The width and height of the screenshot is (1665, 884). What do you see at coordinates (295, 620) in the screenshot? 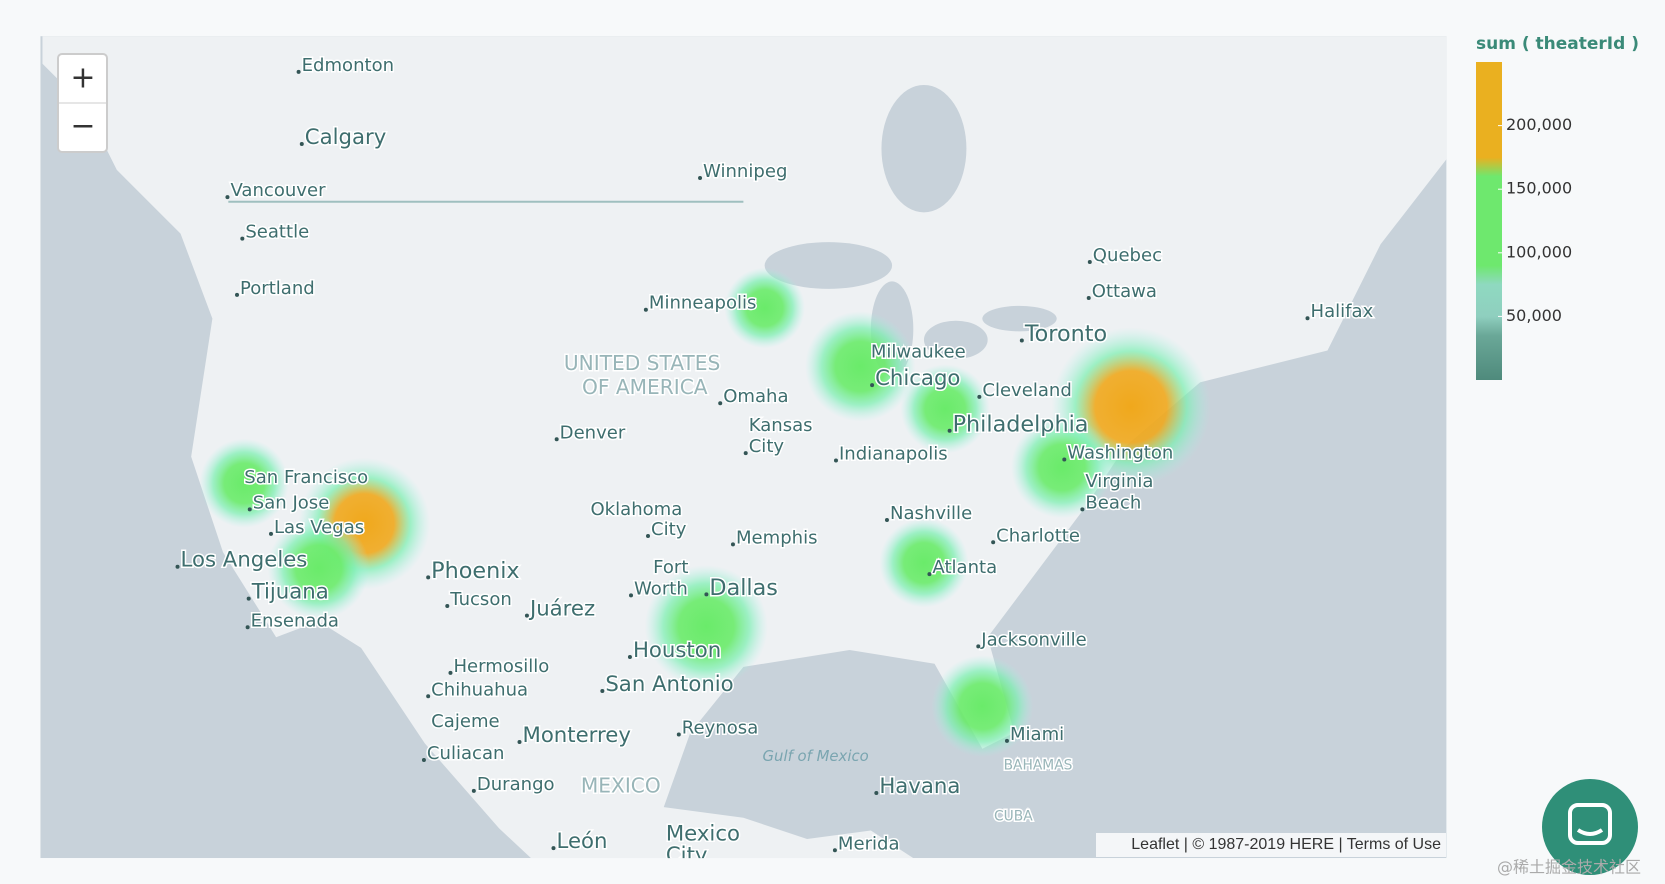
I see `map-label: Ensenada` at bounding box center [295, 620].